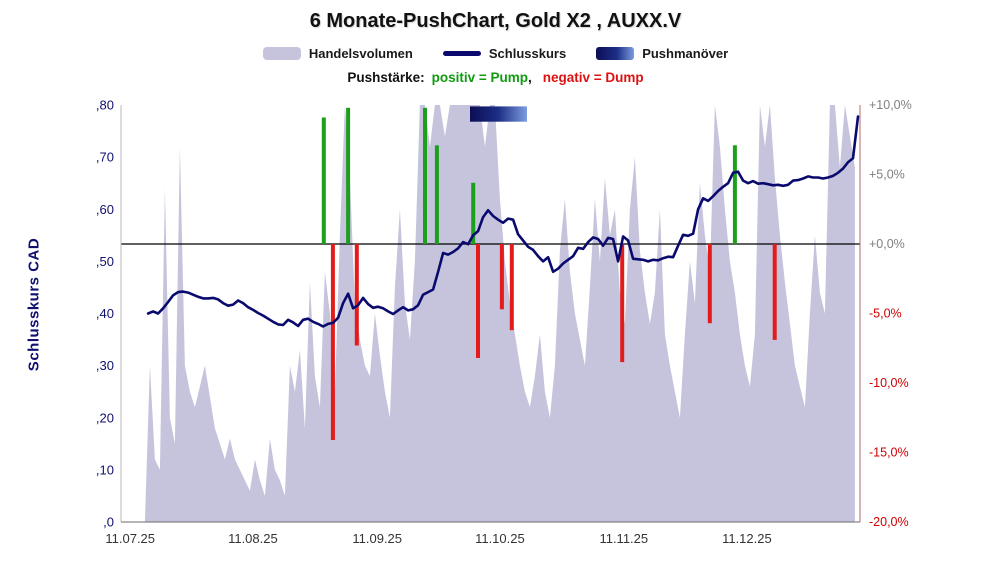 The image size is (991, 587). Describe the element at coordinates (889, 522) in the screenshot. I see `right-axis-tick-label: -20,0%` at that location.